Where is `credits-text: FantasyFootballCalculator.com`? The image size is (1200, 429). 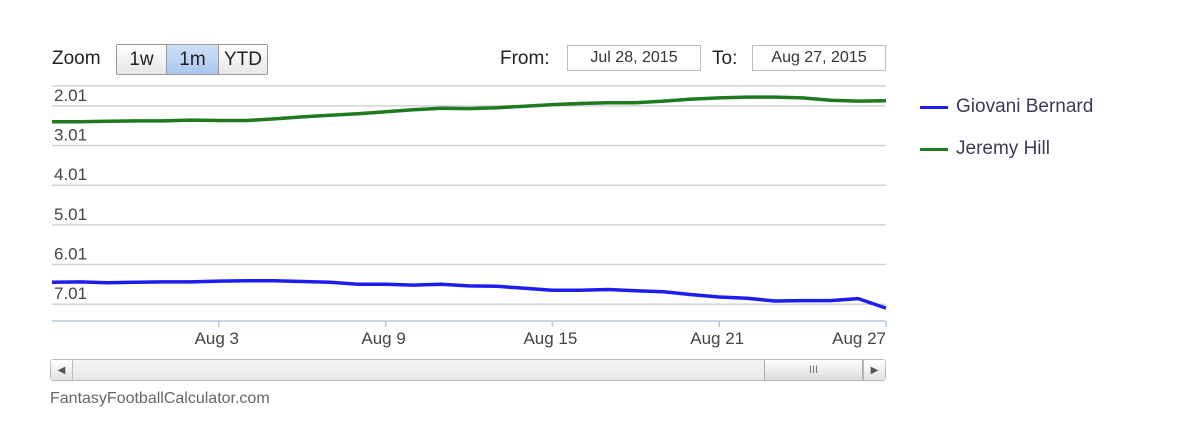
credits-text: FantasyFootballCalculator.com is located at coordinates (160, 398).